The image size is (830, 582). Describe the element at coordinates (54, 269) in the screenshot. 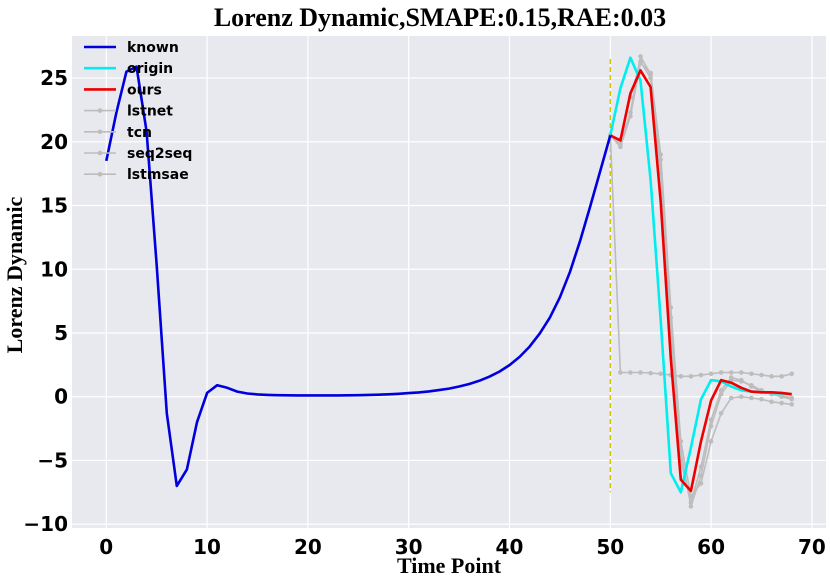

I see `y-tick-label: 10` at that location.